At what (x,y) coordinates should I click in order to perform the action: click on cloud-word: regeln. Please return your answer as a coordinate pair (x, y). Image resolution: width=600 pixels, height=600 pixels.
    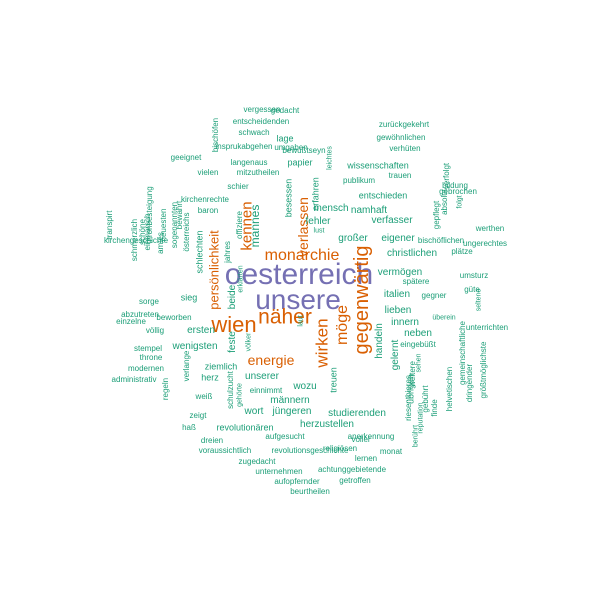
    Looking at the image, I should click on (165, 389).